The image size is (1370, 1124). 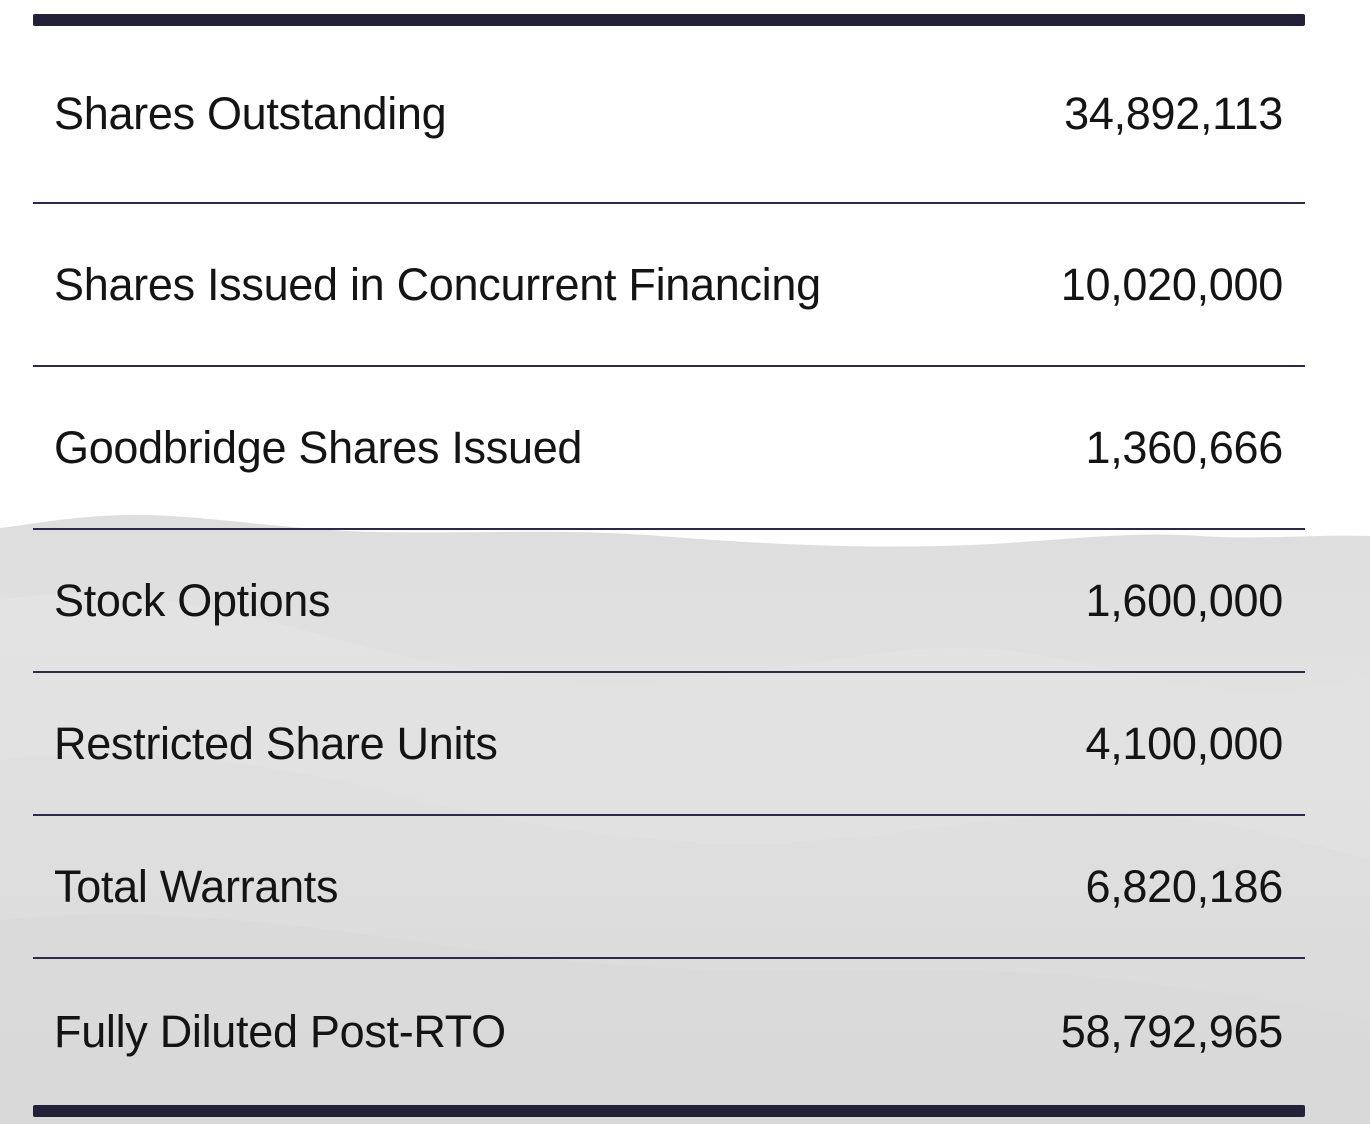 What do you see at coordinates (318, 447) in the screenshot?
I see `row-label: Goodbridge Shares Issued` at bounding box center [318, 447].